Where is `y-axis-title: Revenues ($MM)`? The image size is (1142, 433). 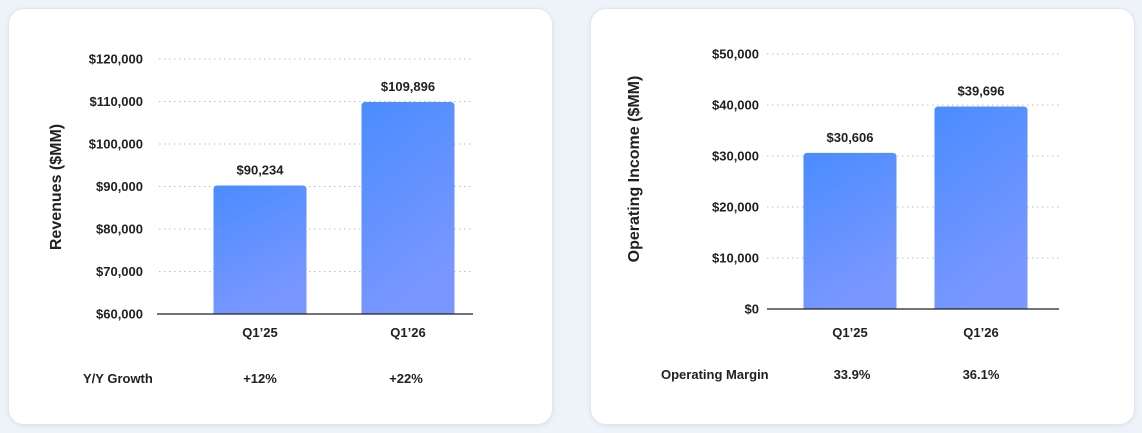
y-axis-title: Revenues ($MM) is located at coordinates (56, 187).